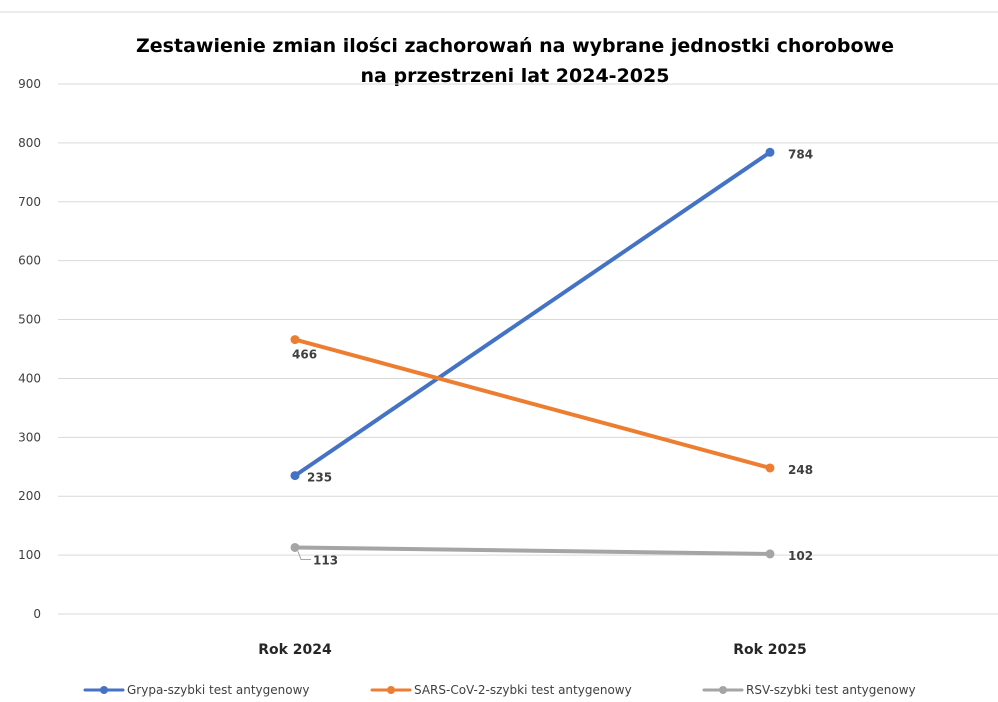 The width and height of the screenshot is (998, 702). Describe the element at coordinates (37, 614) in the screenshot. I see `y-tick-label-0: 0` at that location.